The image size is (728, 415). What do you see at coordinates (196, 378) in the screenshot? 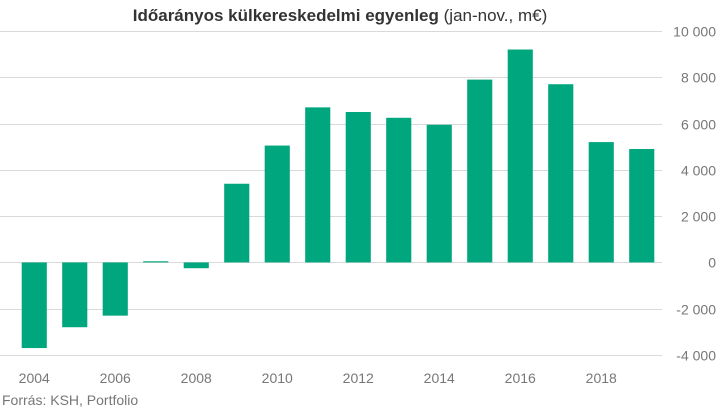
I see `x-tick-label: 2008` at bounding box center [196, 378].